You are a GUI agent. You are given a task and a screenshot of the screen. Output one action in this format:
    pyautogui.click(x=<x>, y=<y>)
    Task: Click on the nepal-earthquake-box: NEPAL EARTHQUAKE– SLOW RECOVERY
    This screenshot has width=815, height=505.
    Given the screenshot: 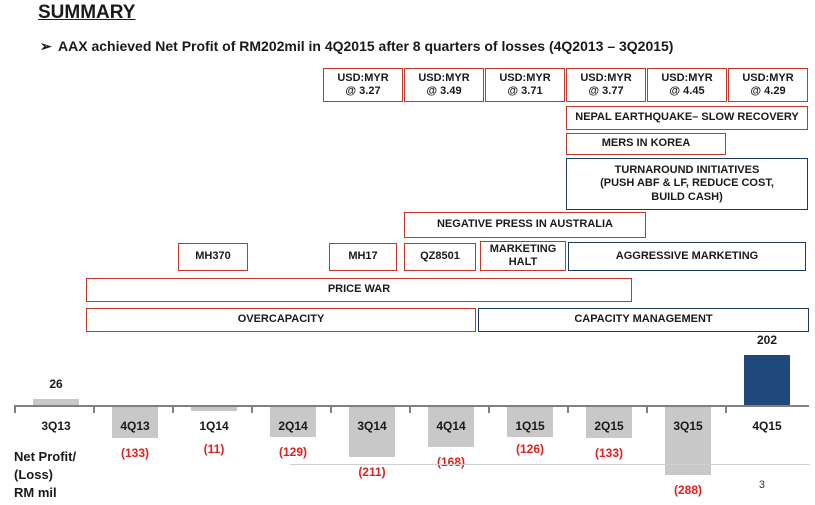 What is the action you would take?
    pyautogui.click(x=687, y=118)
    